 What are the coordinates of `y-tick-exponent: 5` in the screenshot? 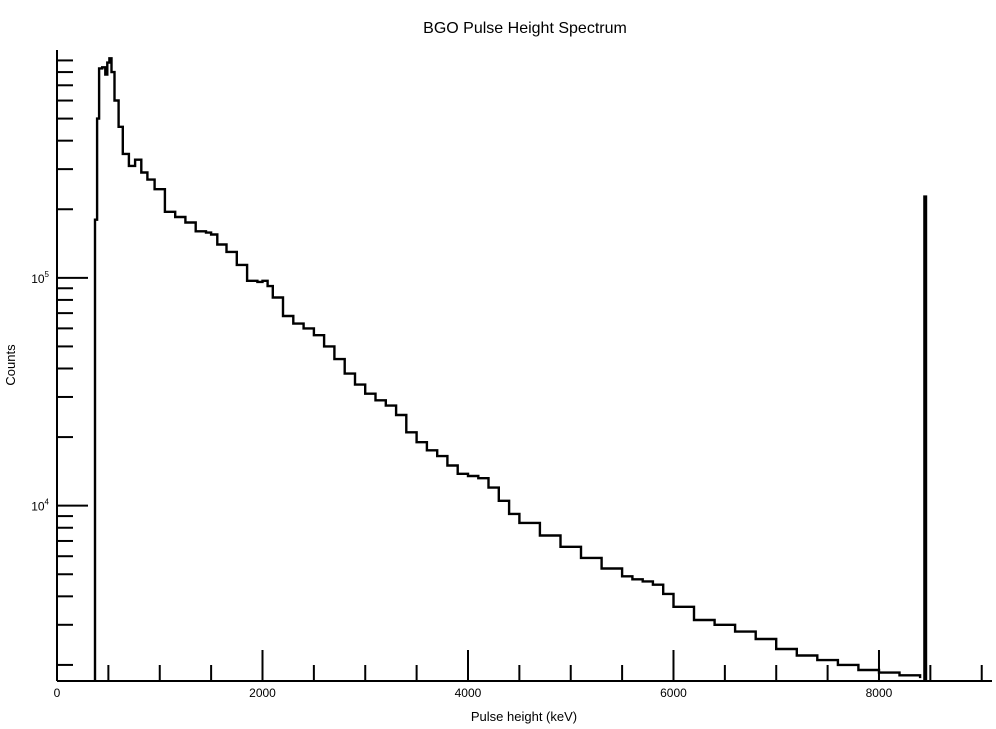 It's located at (47, 274).